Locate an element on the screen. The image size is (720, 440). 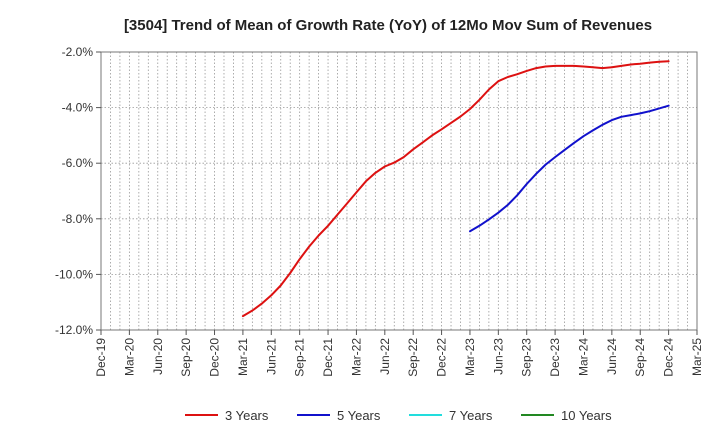
x-tick-label: Mar-23 is located at coordinates (470, 357).